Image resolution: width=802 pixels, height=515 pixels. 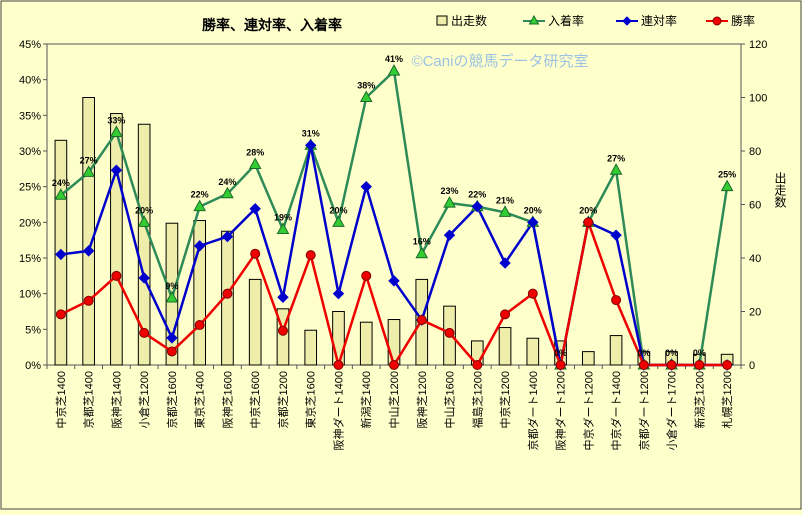 I want to click on x-tick-label: 中京芝1600, so click(x=255, y=399).